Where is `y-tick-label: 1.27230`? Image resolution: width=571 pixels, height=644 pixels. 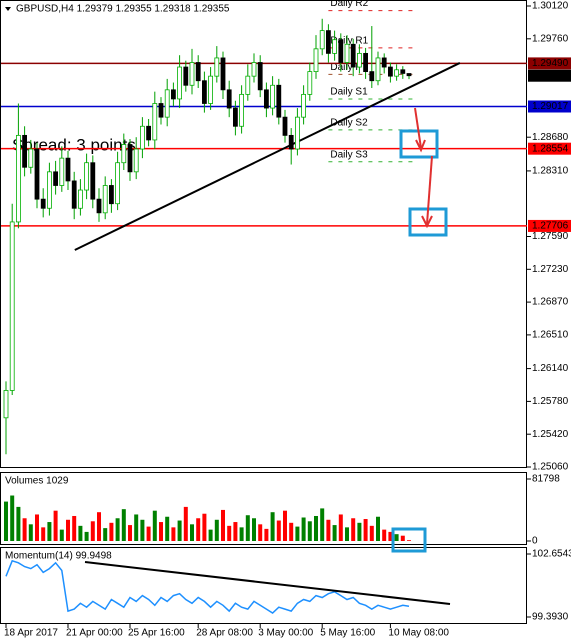 y-tick-label: 1.27230 is located at coordinates (550, 269).